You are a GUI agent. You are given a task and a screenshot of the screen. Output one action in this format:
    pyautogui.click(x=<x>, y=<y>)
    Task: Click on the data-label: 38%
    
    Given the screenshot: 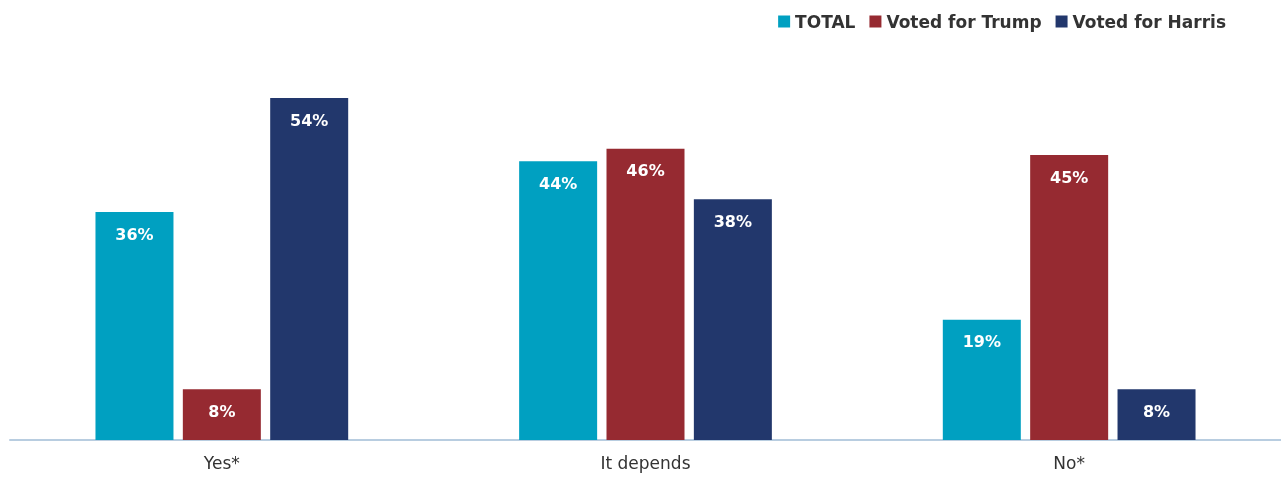 What is the action you would take?
    pyautogui.click(x=733, y=221)
    